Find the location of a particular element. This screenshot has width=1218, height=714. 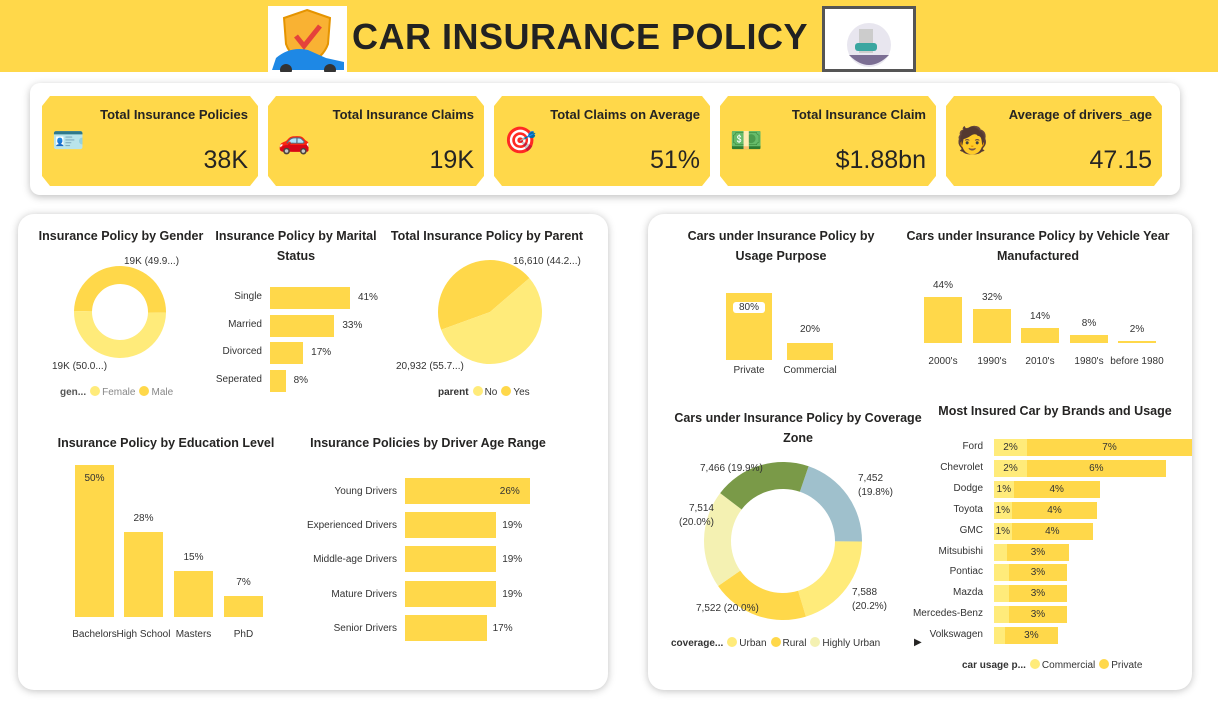

header-bar is located at coordinates (609, 36).